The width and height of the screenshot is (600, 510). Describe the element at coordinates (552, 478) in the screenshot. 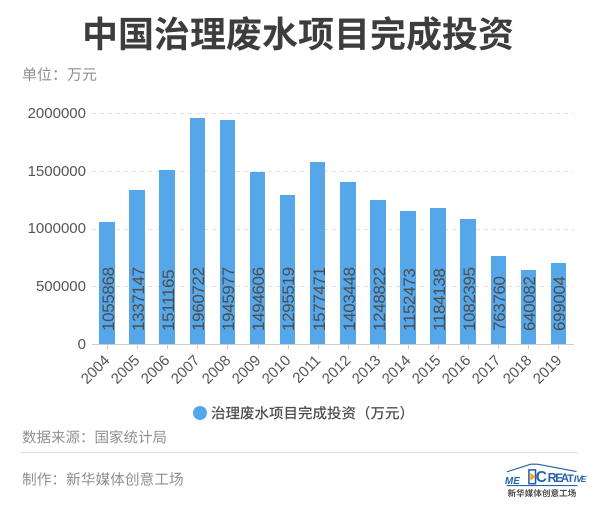

I see `svg-text: R` at that location.